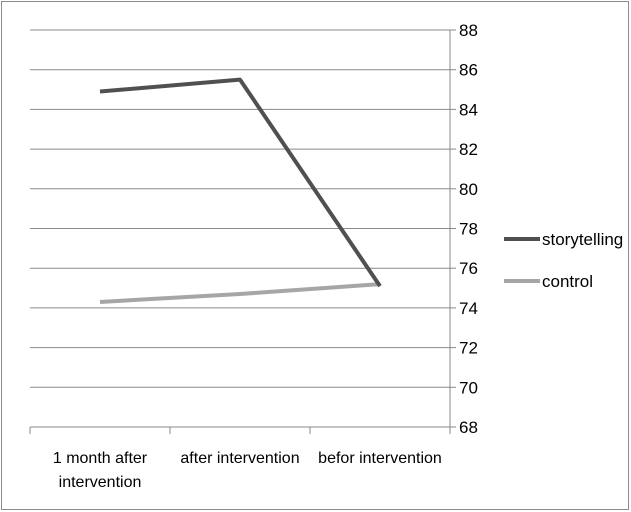  Describe the element at coordinates (468, 189) in the screenshot. I see `y-tick-label: 80` at that location.